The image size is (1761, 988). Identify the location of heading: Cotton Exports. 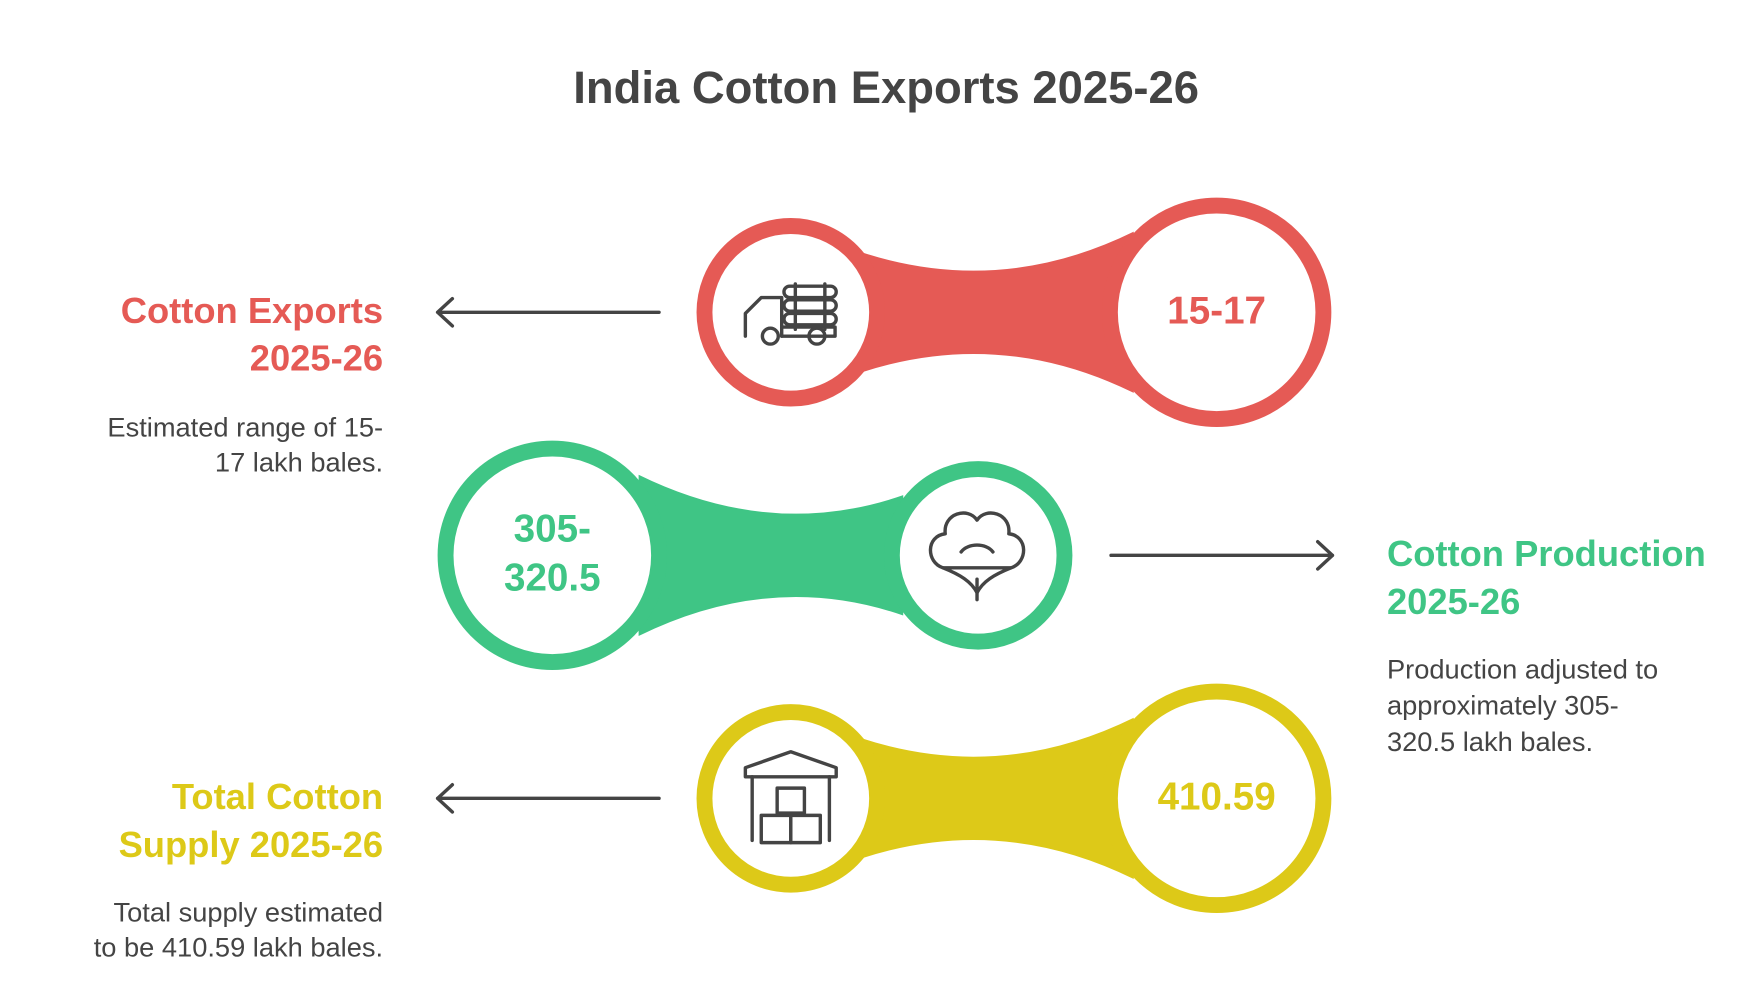
(252, 310).